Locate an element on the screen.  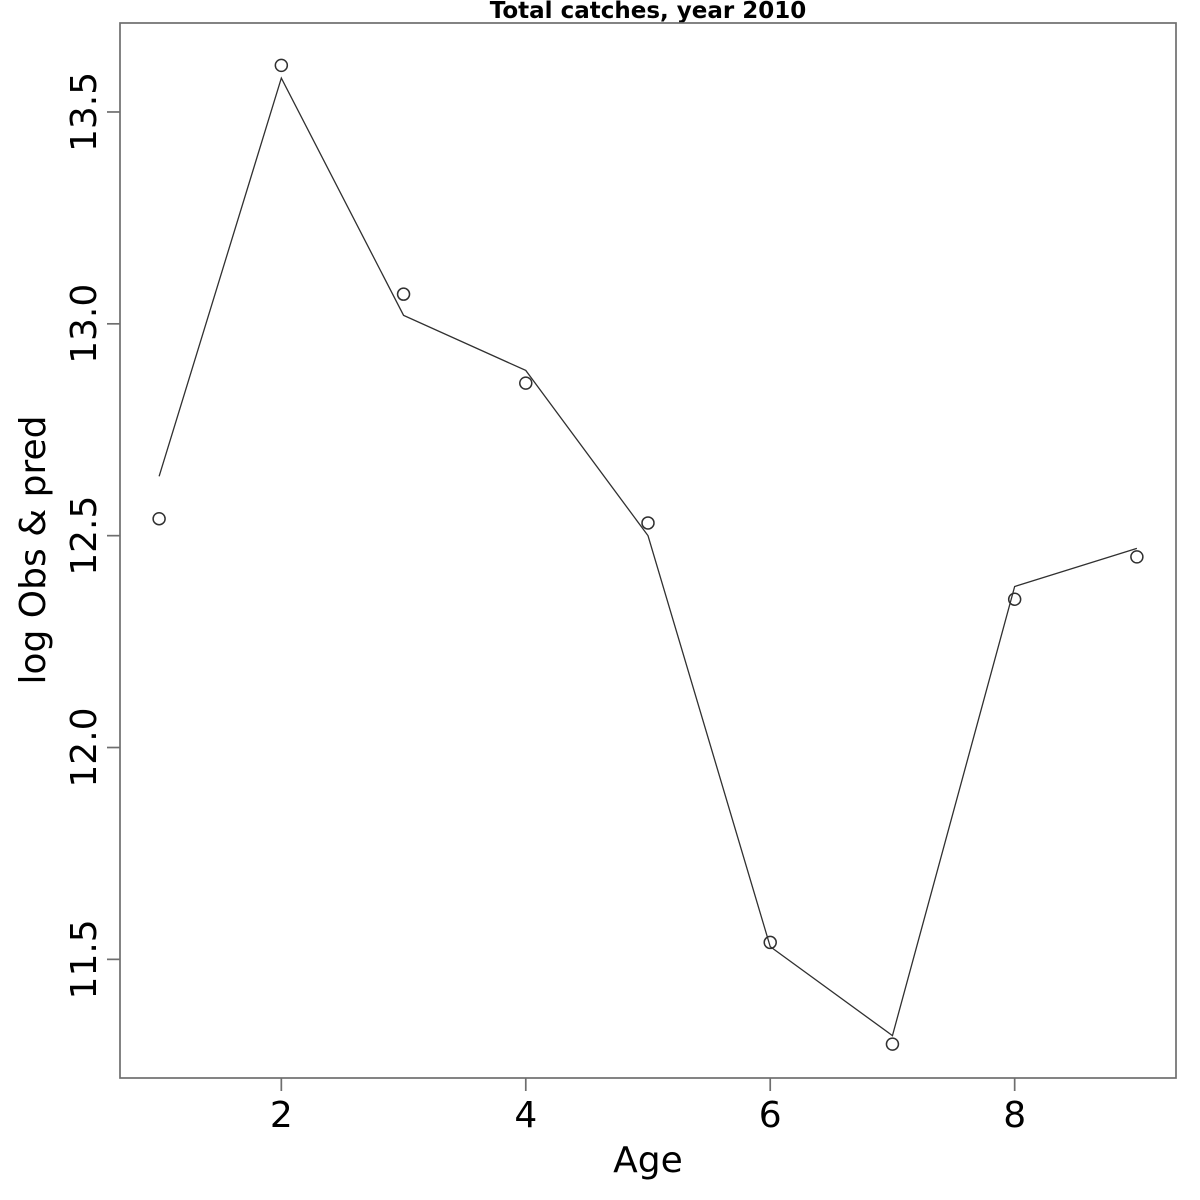
y-tick-label: 11.5 is located at coordinates (84, 959).